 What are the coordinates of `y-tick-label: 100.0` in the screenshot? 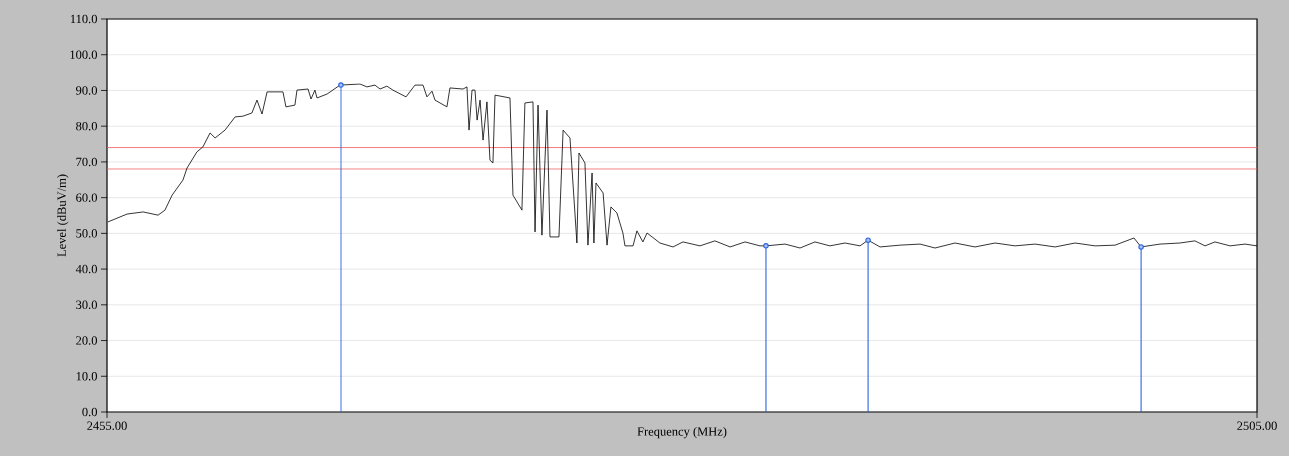 It's located at (83, 54).